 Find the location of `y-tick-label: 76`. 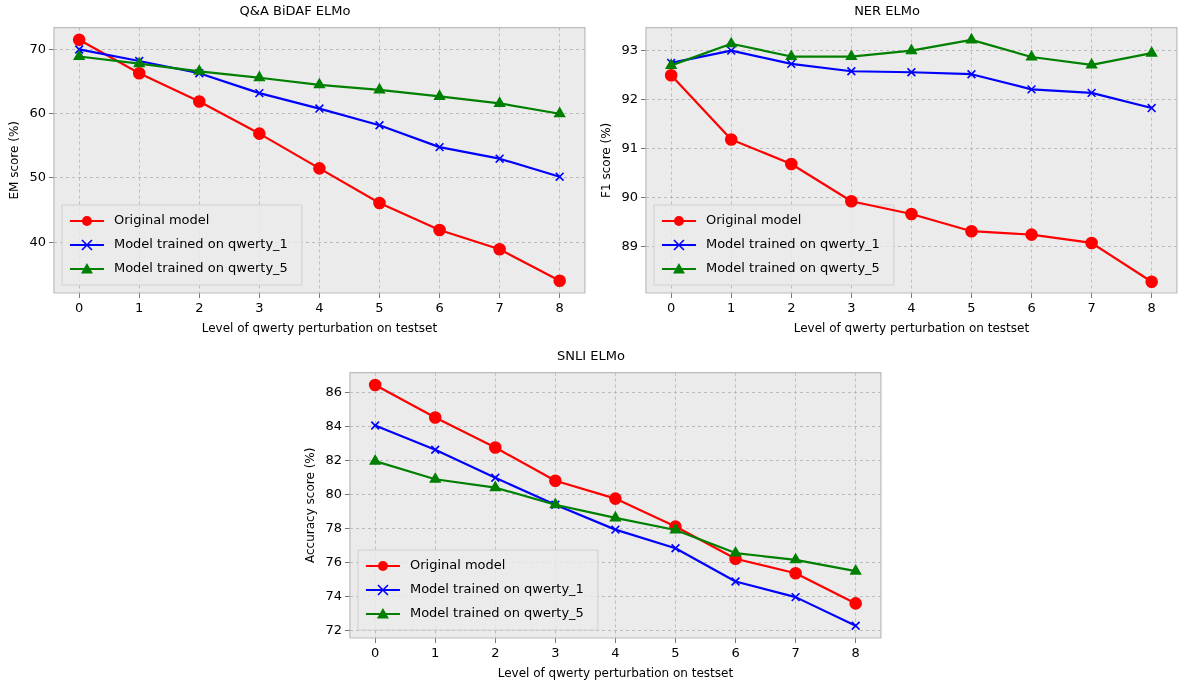

y-tick-label: 76 is located at coordinates (333, 561).